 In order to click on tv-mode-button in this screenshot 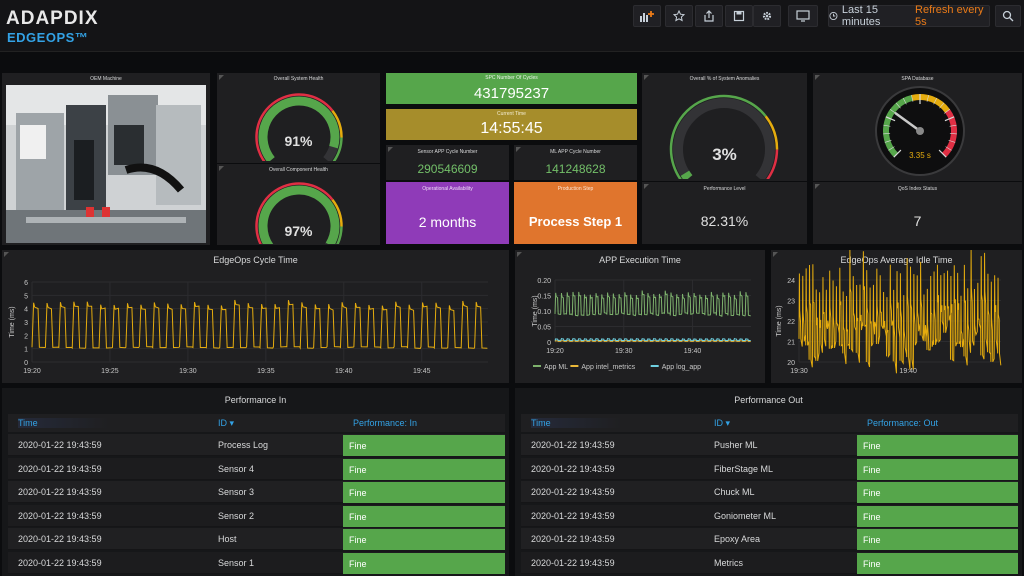, I will do `click(803, 16)`.